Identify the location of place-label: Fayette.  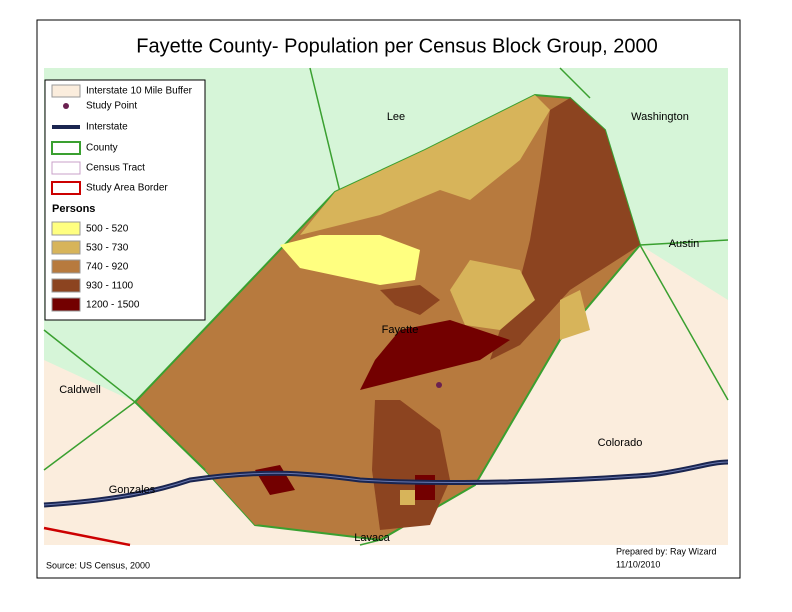
(400, 330).